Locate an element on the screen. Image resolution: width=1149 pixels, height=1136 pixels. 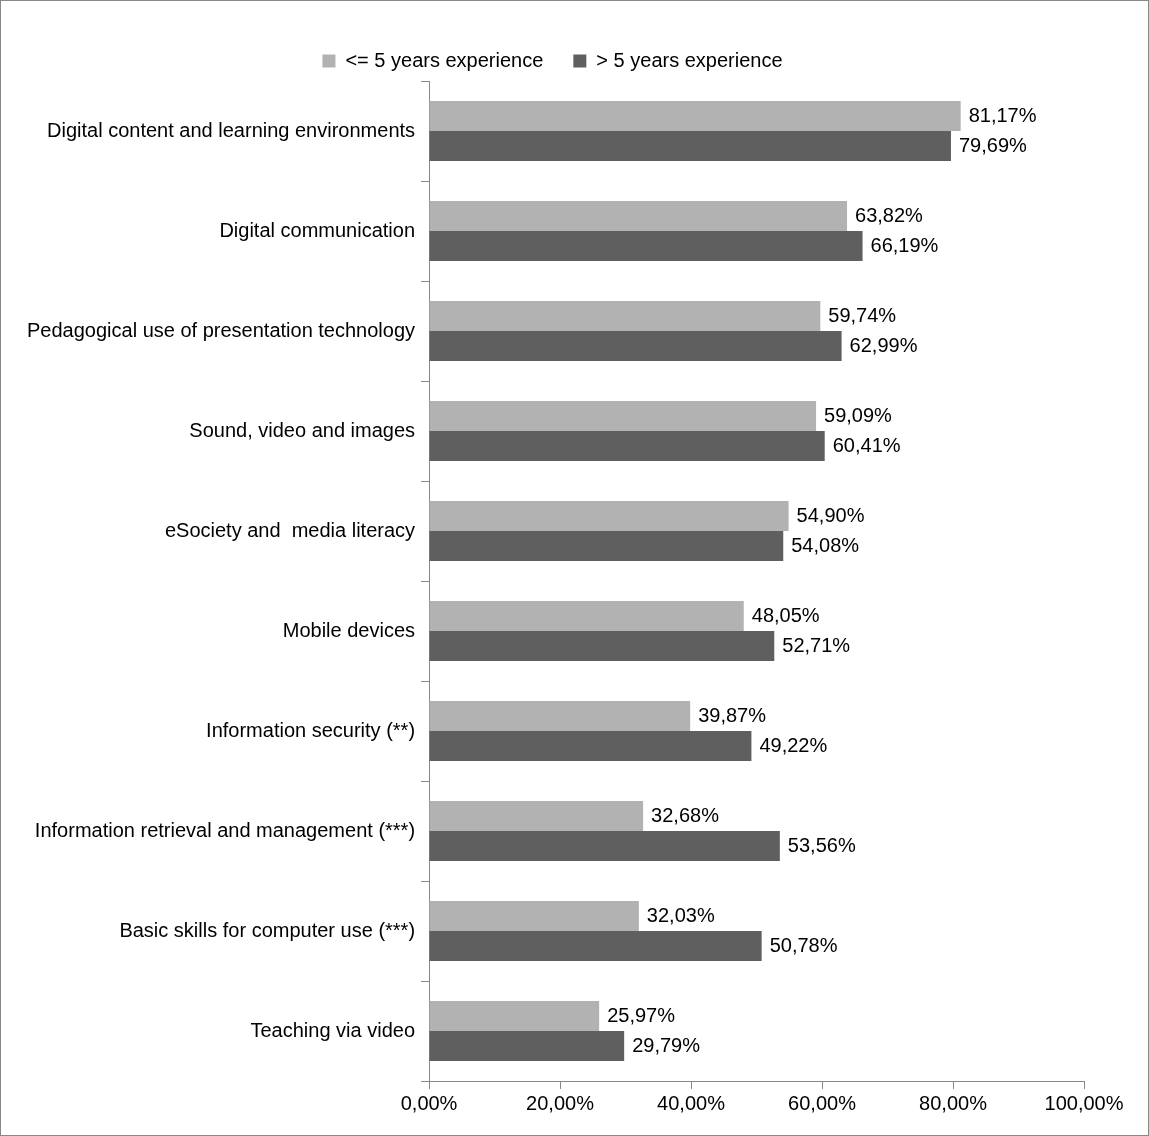
data-label: 54,90% is located at coordinates (830, 514).